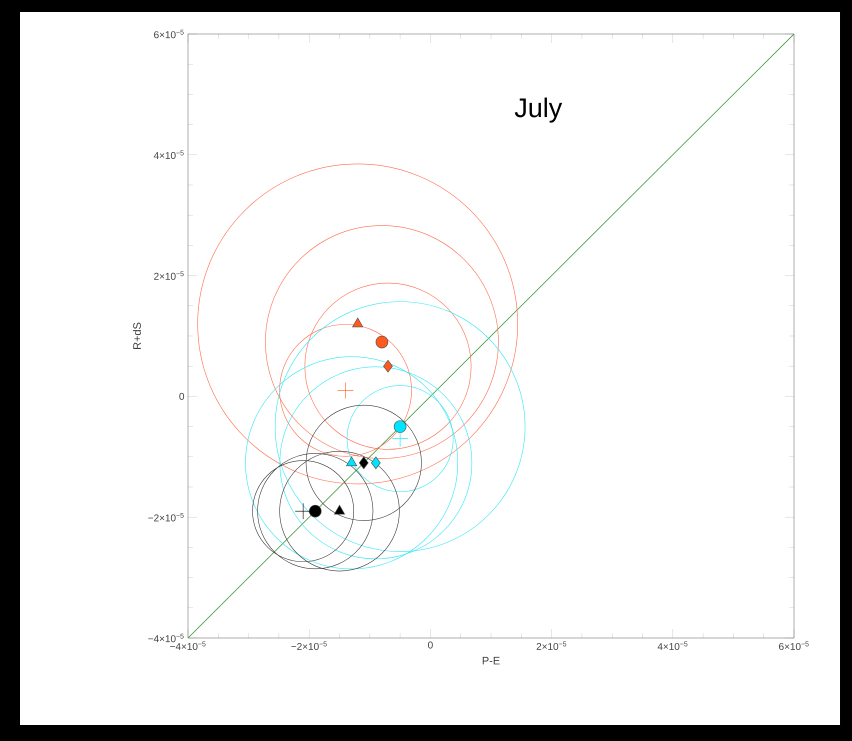 The width and height of the screenshot is (852, 741). I want to click on text: July, so click(538, 110).